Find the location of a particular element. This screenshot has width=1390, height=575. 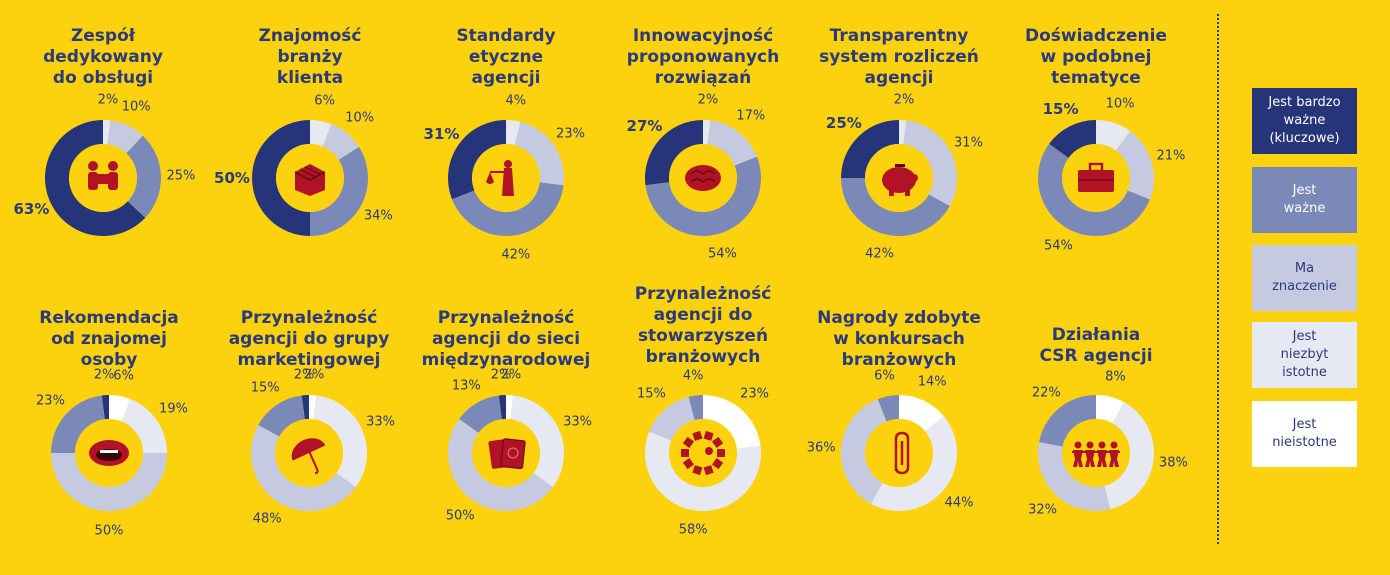

percent-label: 27% is located at coordinates (644, 126).